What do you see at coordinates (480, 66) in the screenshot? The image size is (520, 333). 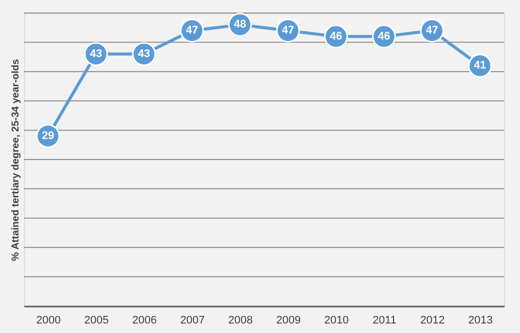 I see `data-label: 41` at bounding box center [480, 66].